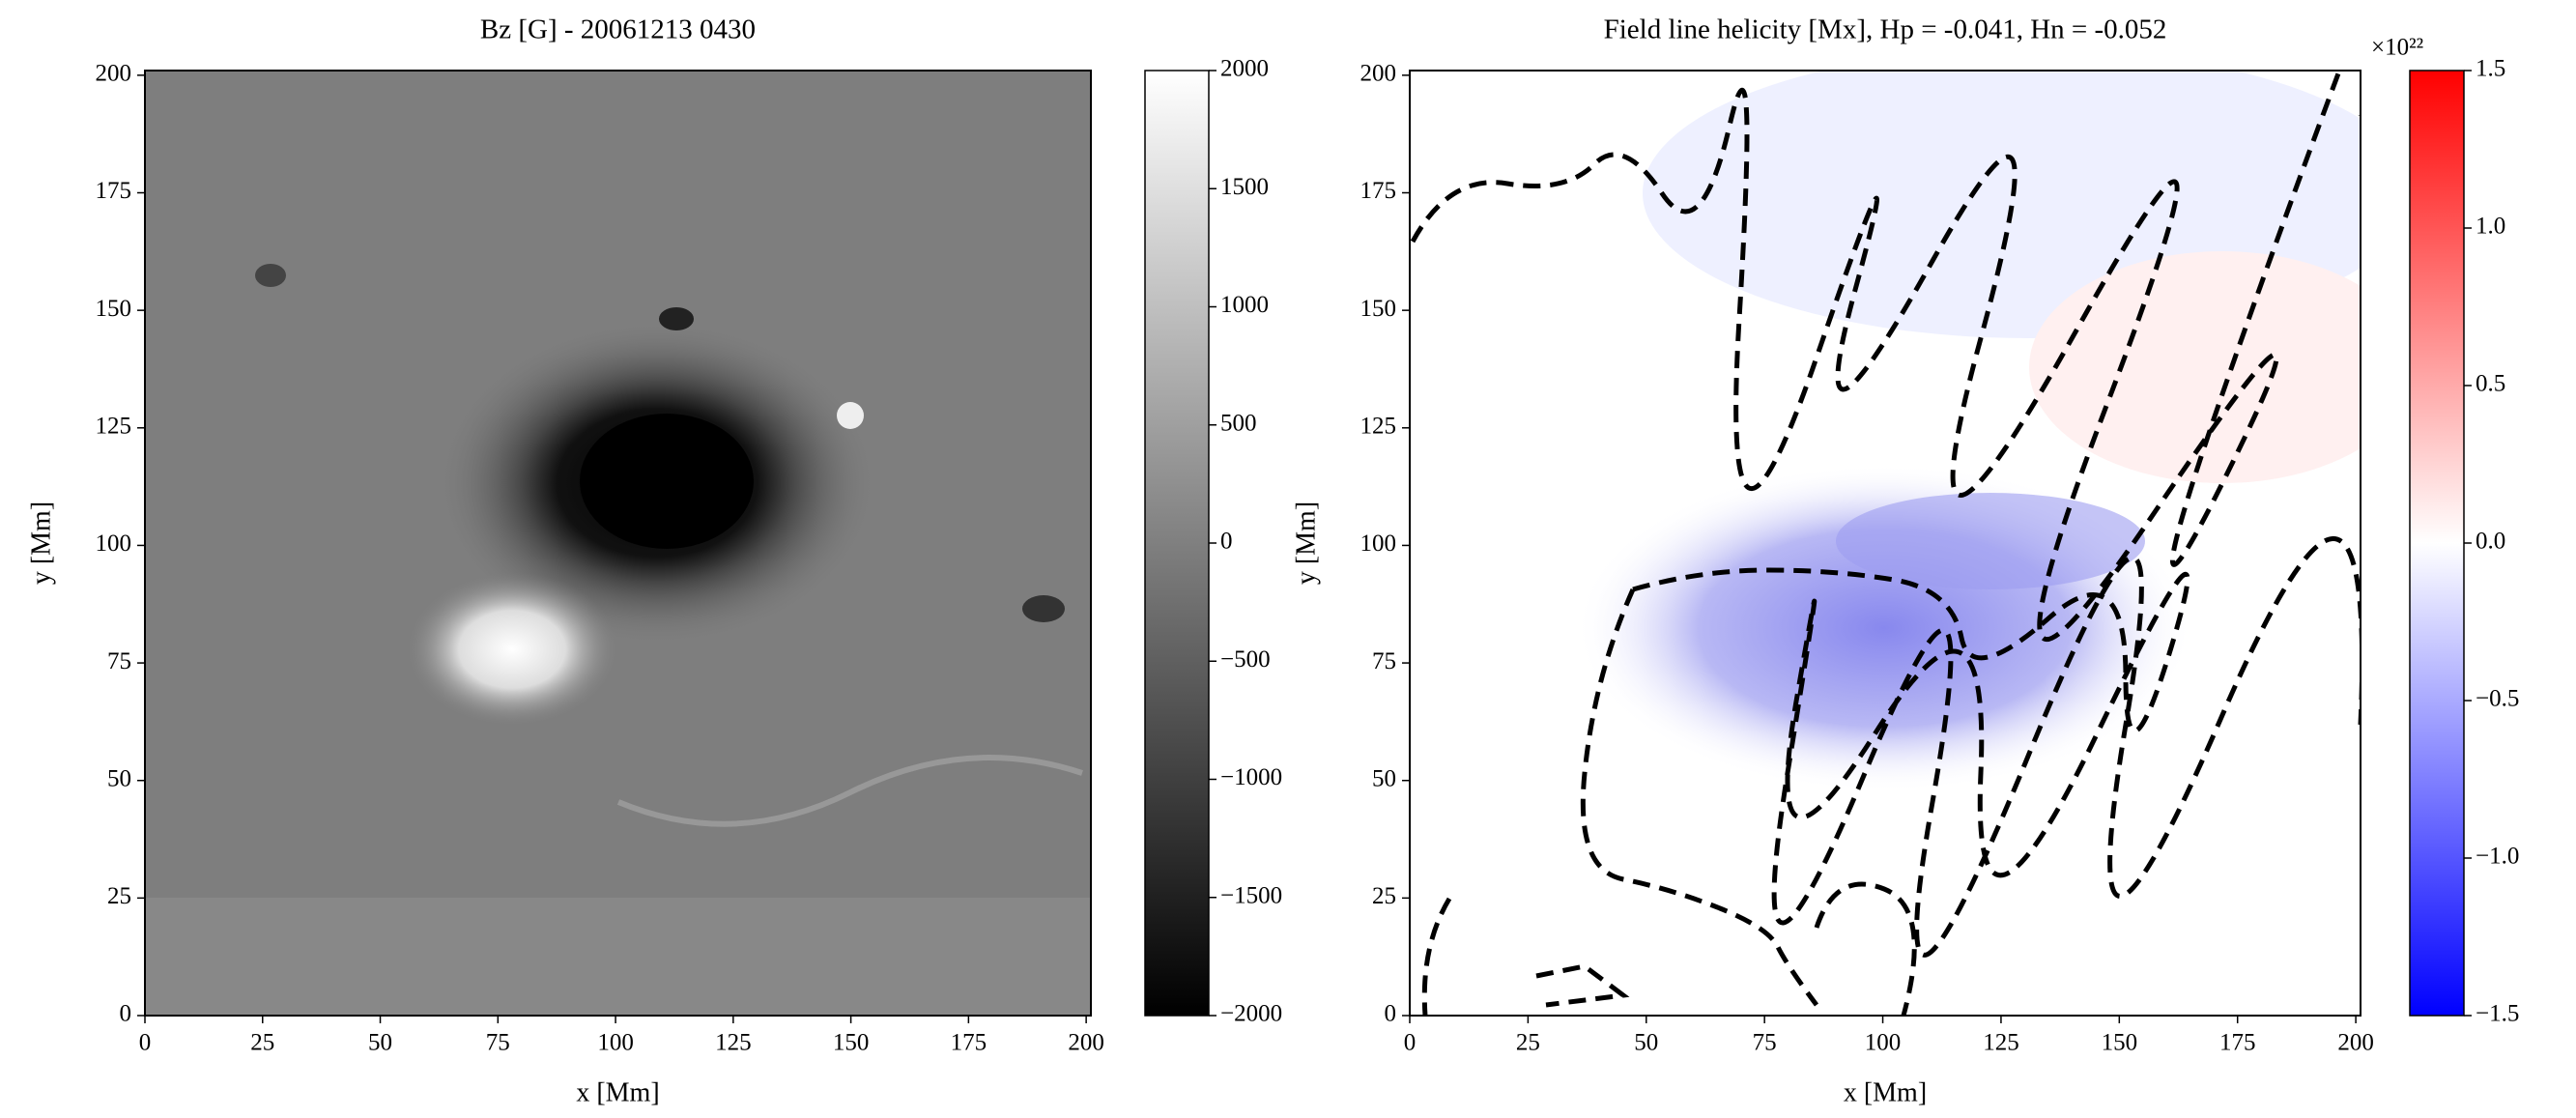 Image resolution: width=2576 pixels, height=1118 pixels. What do you see at coordinates (1245, 660) in the screenshot?
I see `colorbar-tick-label: −500` at bounding box center [1245, 660].